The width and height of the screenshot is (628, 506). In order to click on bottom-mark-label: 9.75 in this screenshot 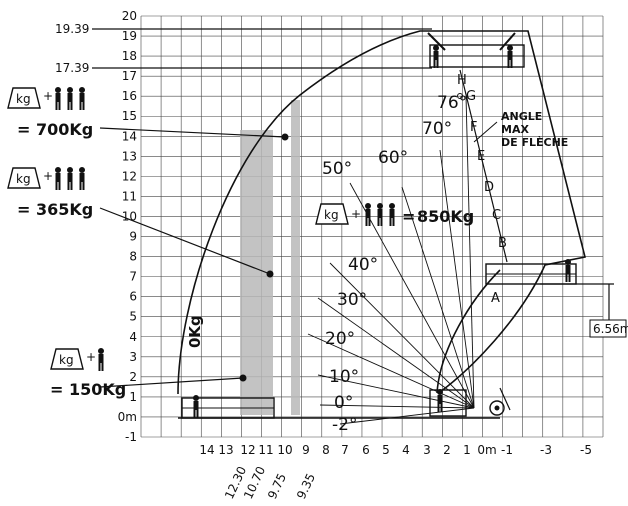, I will do `click(277, 486)`.